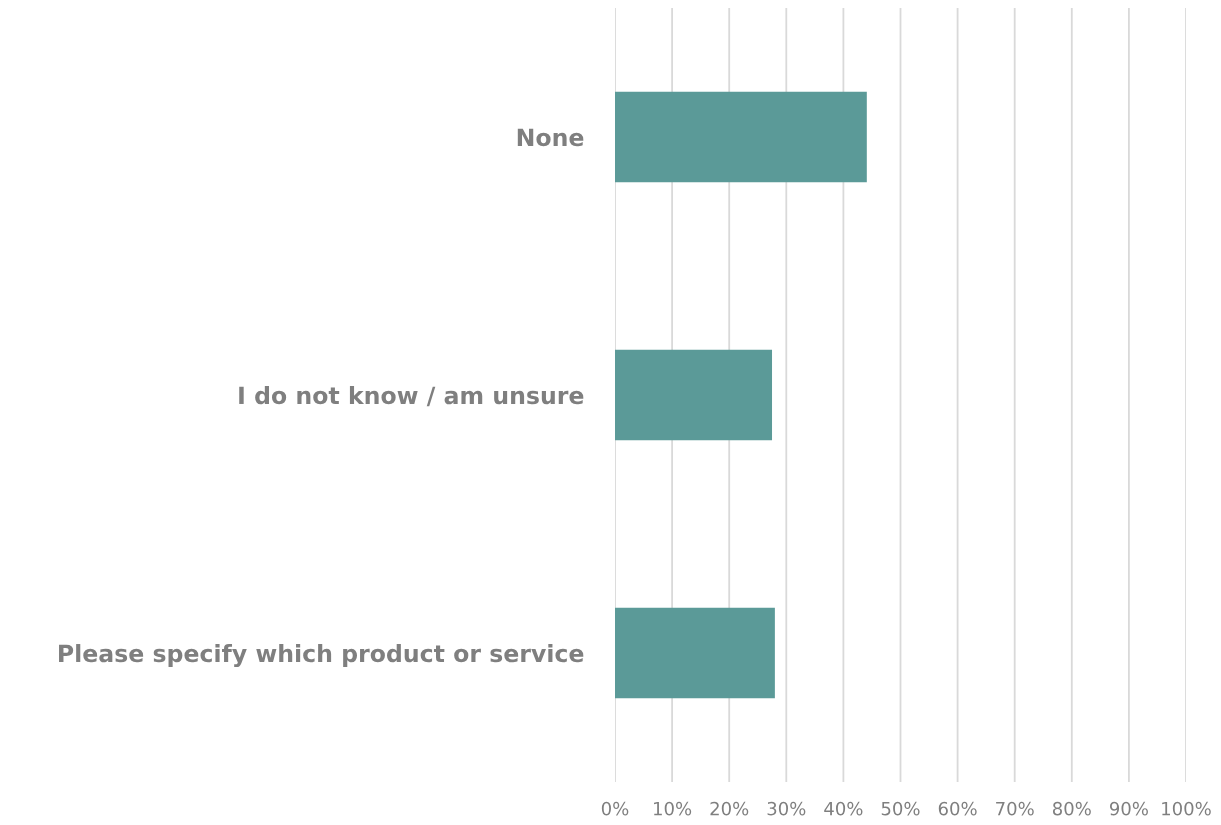 This screenshot has width=1221, height=825. I want to click on y-tick-label: I do not know / am unsure, so click(411, 396).